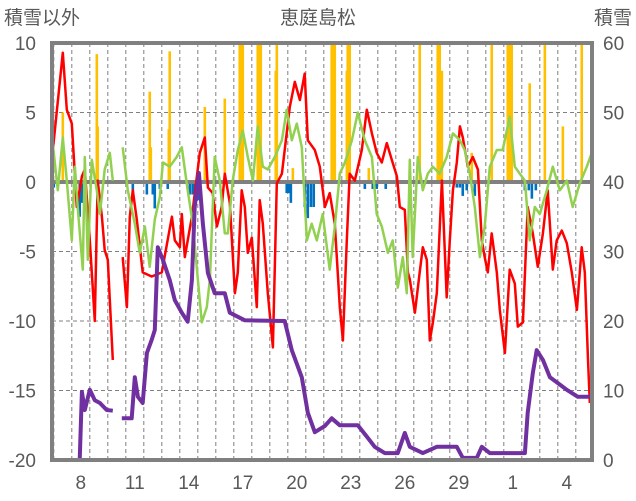 This screenshot has width=636, height=501. What do you see at coordinates (513, 483) in the screenshot?
I see `x-tick-label: 1` at bounding box center [513, 483].